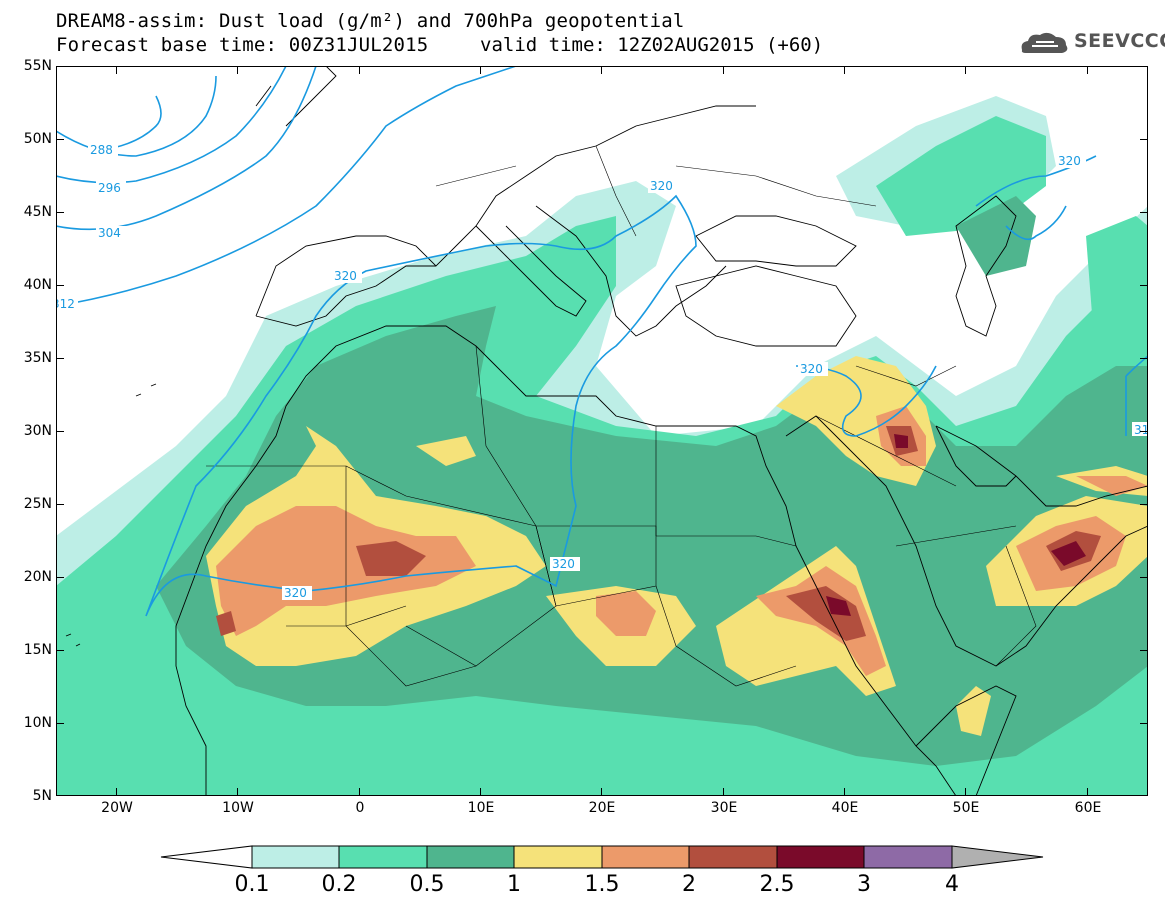  Describe the element at coordinates (101, 150) in the screenshot. I see `contour-label-288: 288` at that location.